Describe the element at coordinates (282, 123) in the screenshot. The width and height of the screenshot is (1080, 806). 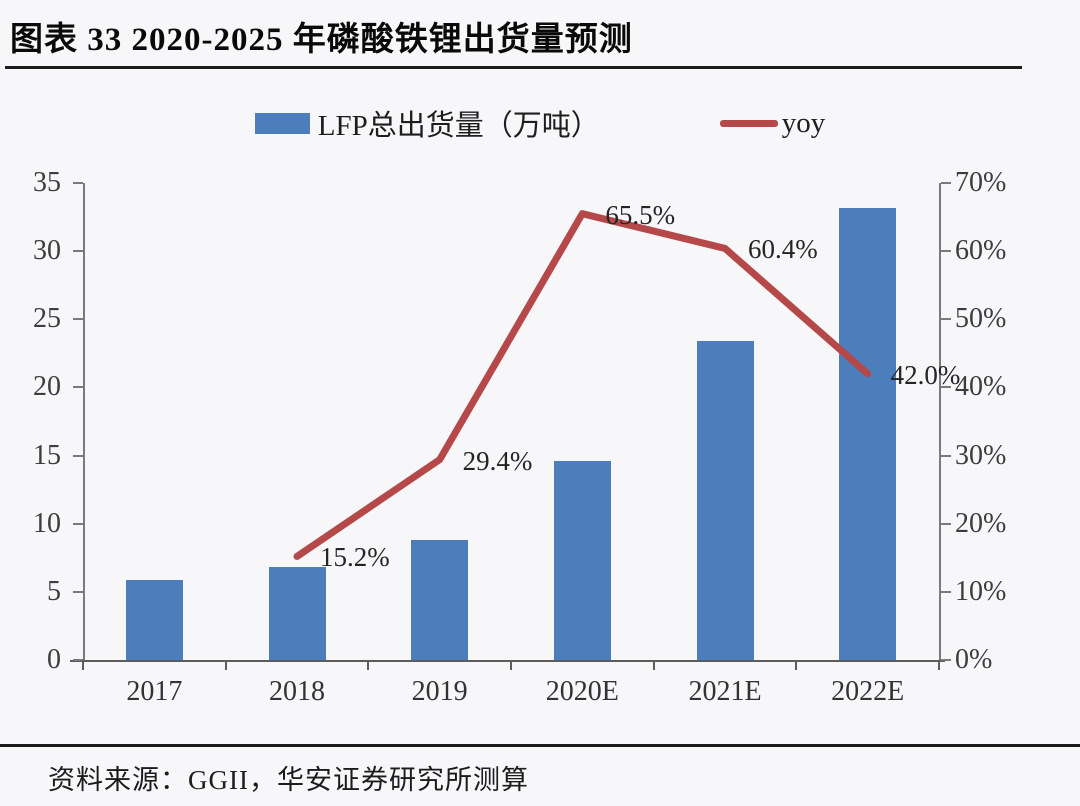
I see `bar-series-swatch` at that location.